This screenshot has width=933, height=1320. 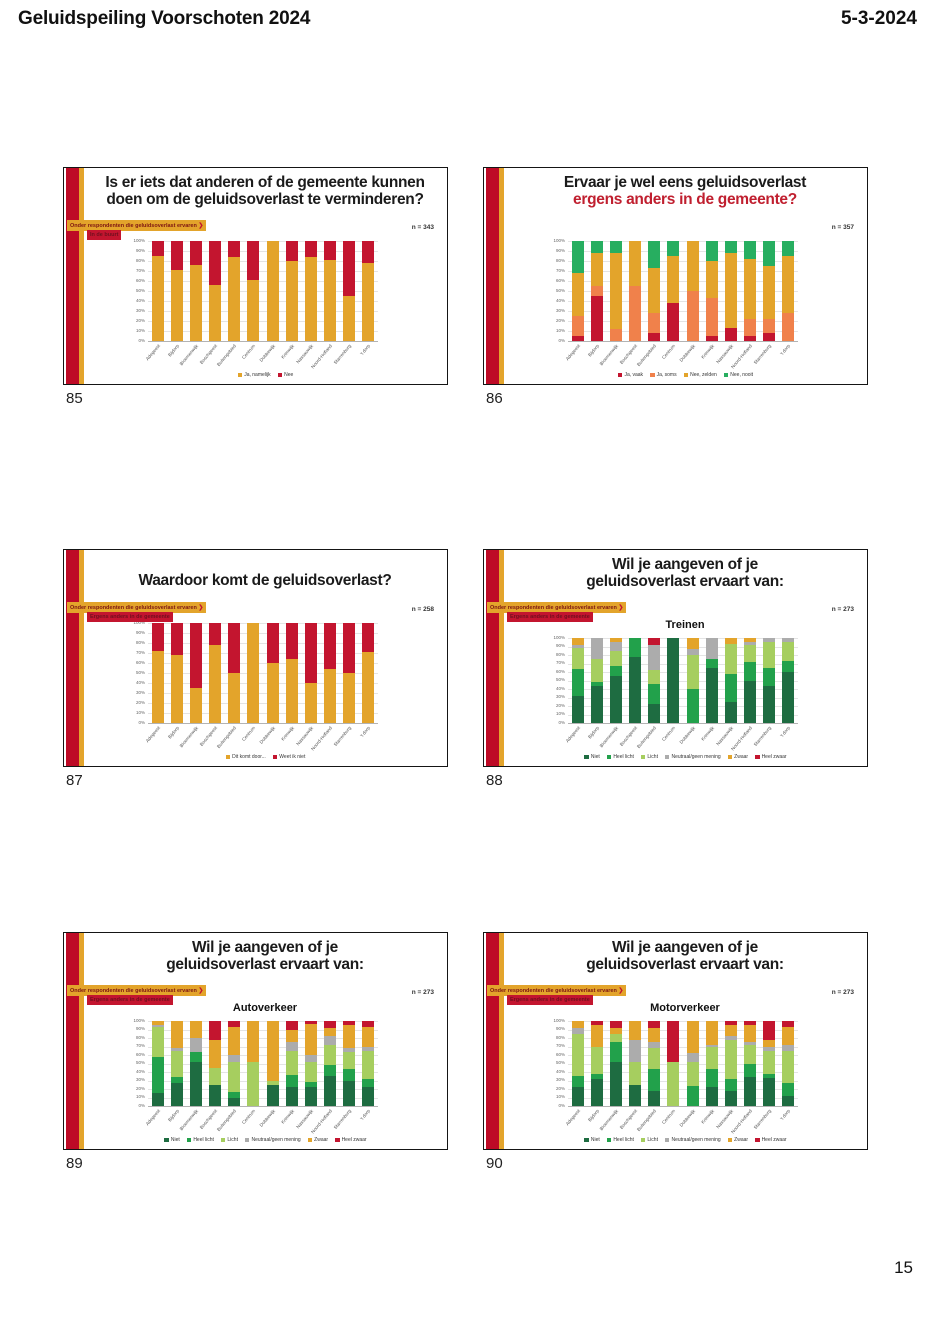 What do you see at coordinates (663, 375) in the screenshot?
I see `legend-item: Ja, soms` at bounding box center [663, 375].